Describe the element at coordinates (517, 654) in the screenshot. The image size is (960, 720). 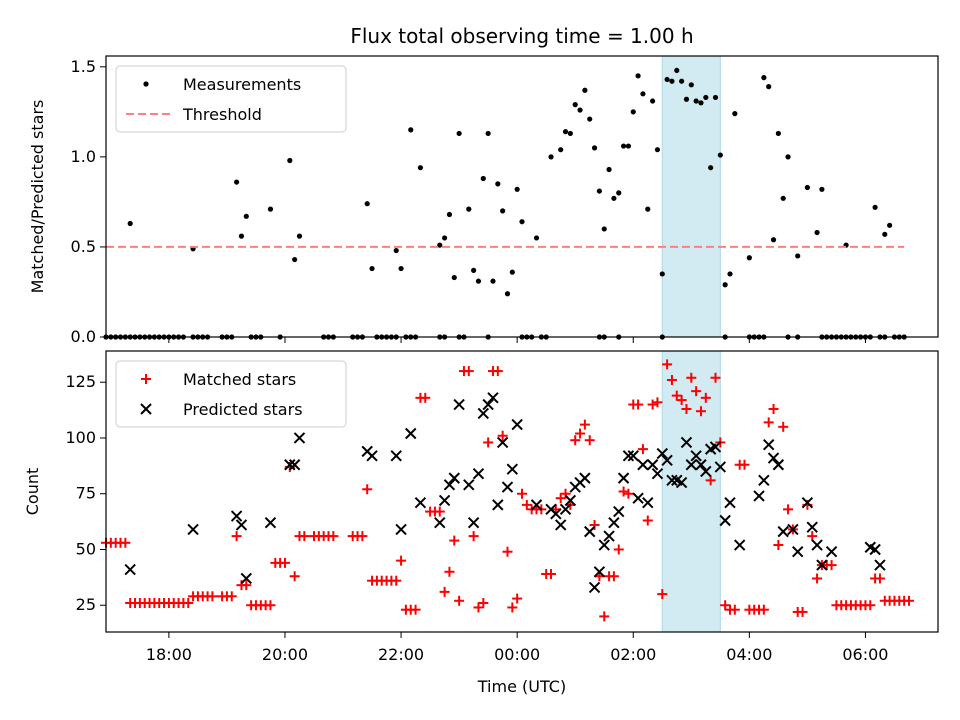
I see `x-tick-label: 00:00` at that location.